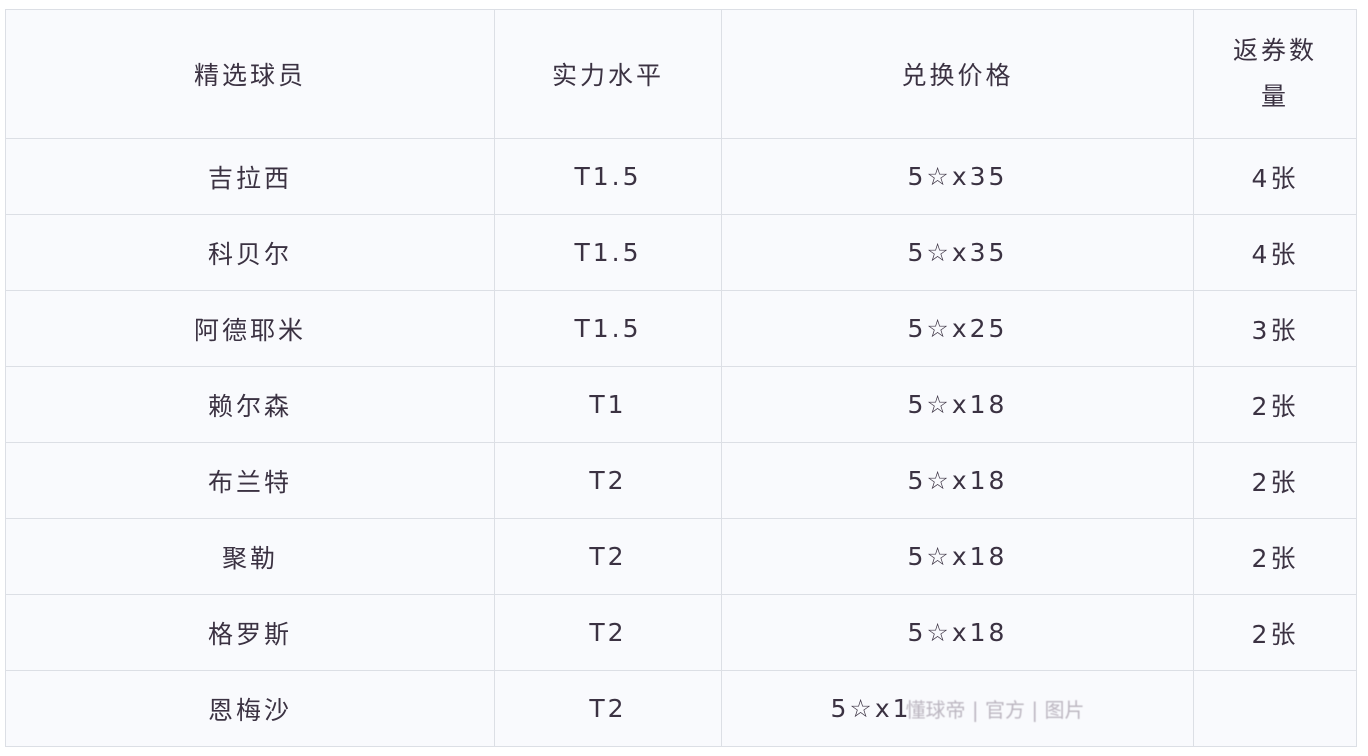 Image resolution: width=1368 pixels, height=756 pixels. I want to click on header-coupons-label: 返券数量, so click(1274, 73).